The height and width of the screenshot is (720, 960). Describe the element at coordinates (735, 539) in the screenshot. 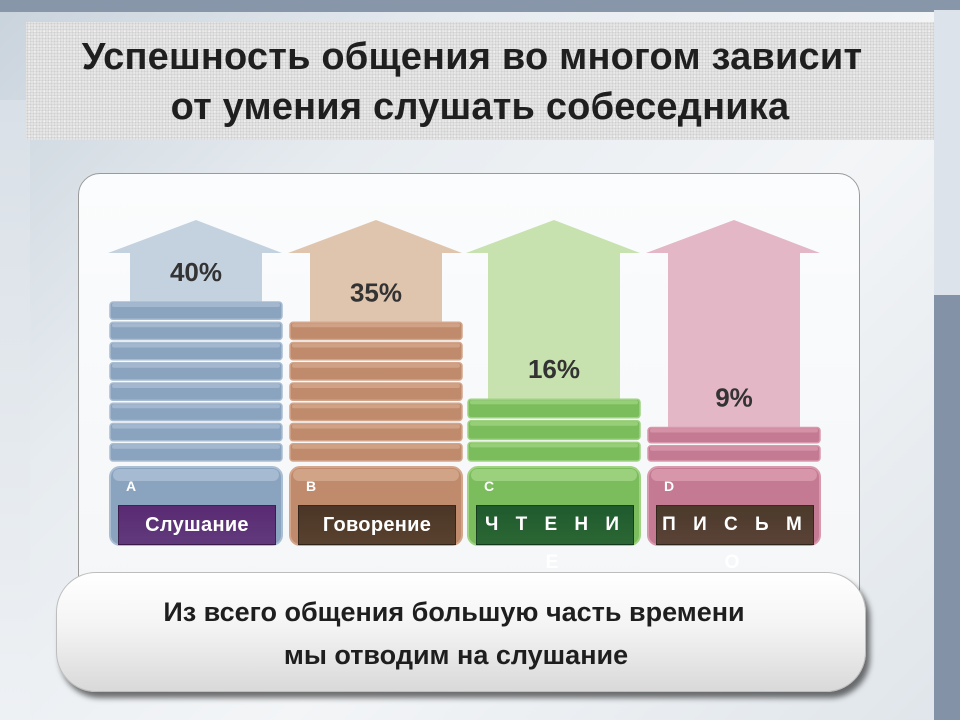

I see `category-label: П И С Ь М О` at that location.